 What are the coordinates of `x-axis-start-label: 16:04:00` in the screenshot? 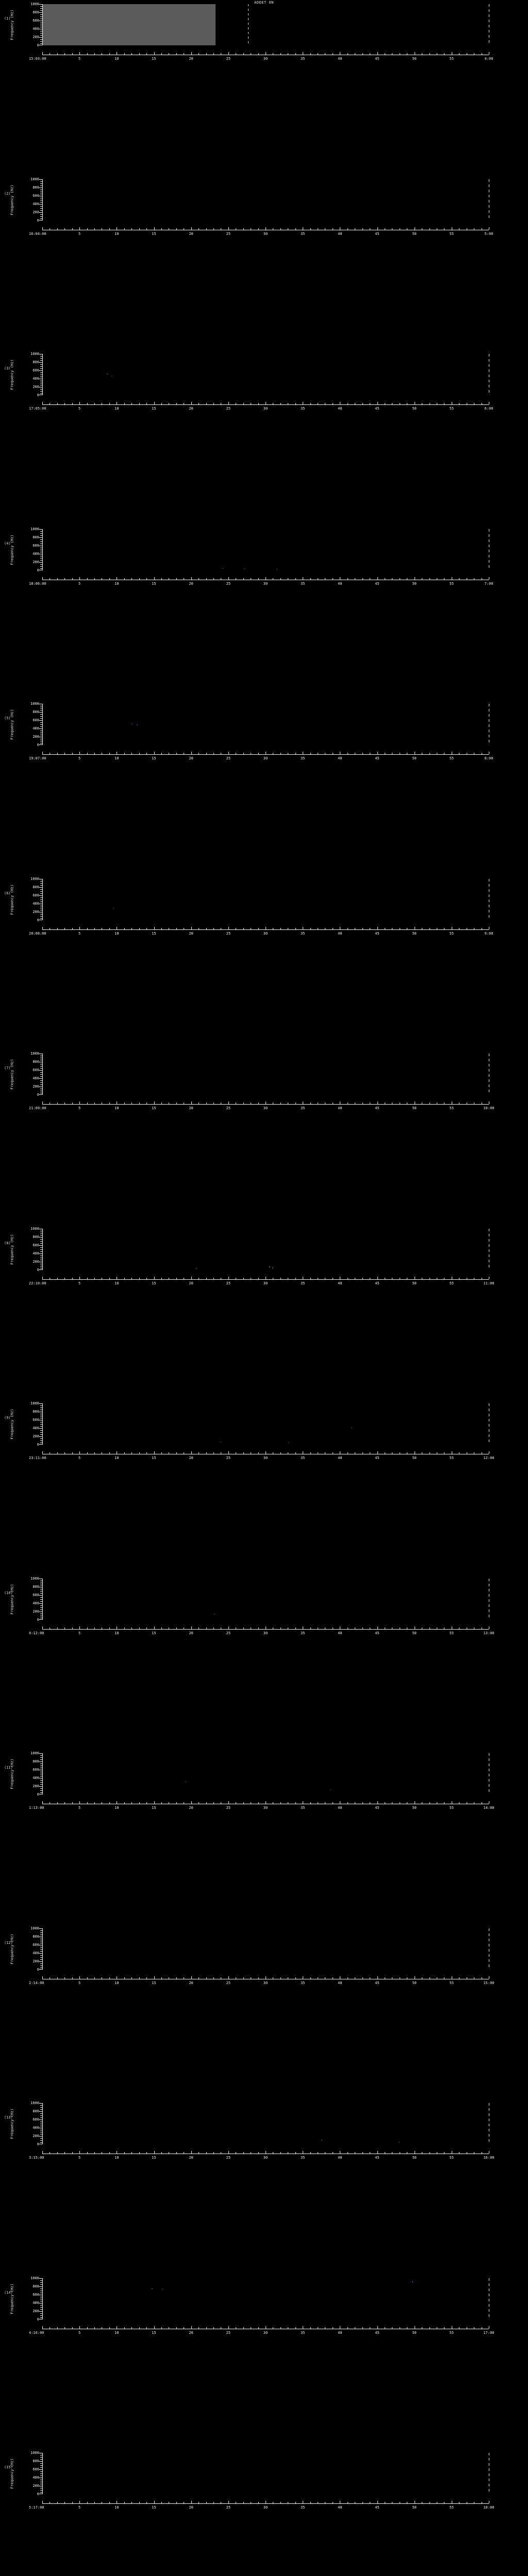 It's located at (37, 233).